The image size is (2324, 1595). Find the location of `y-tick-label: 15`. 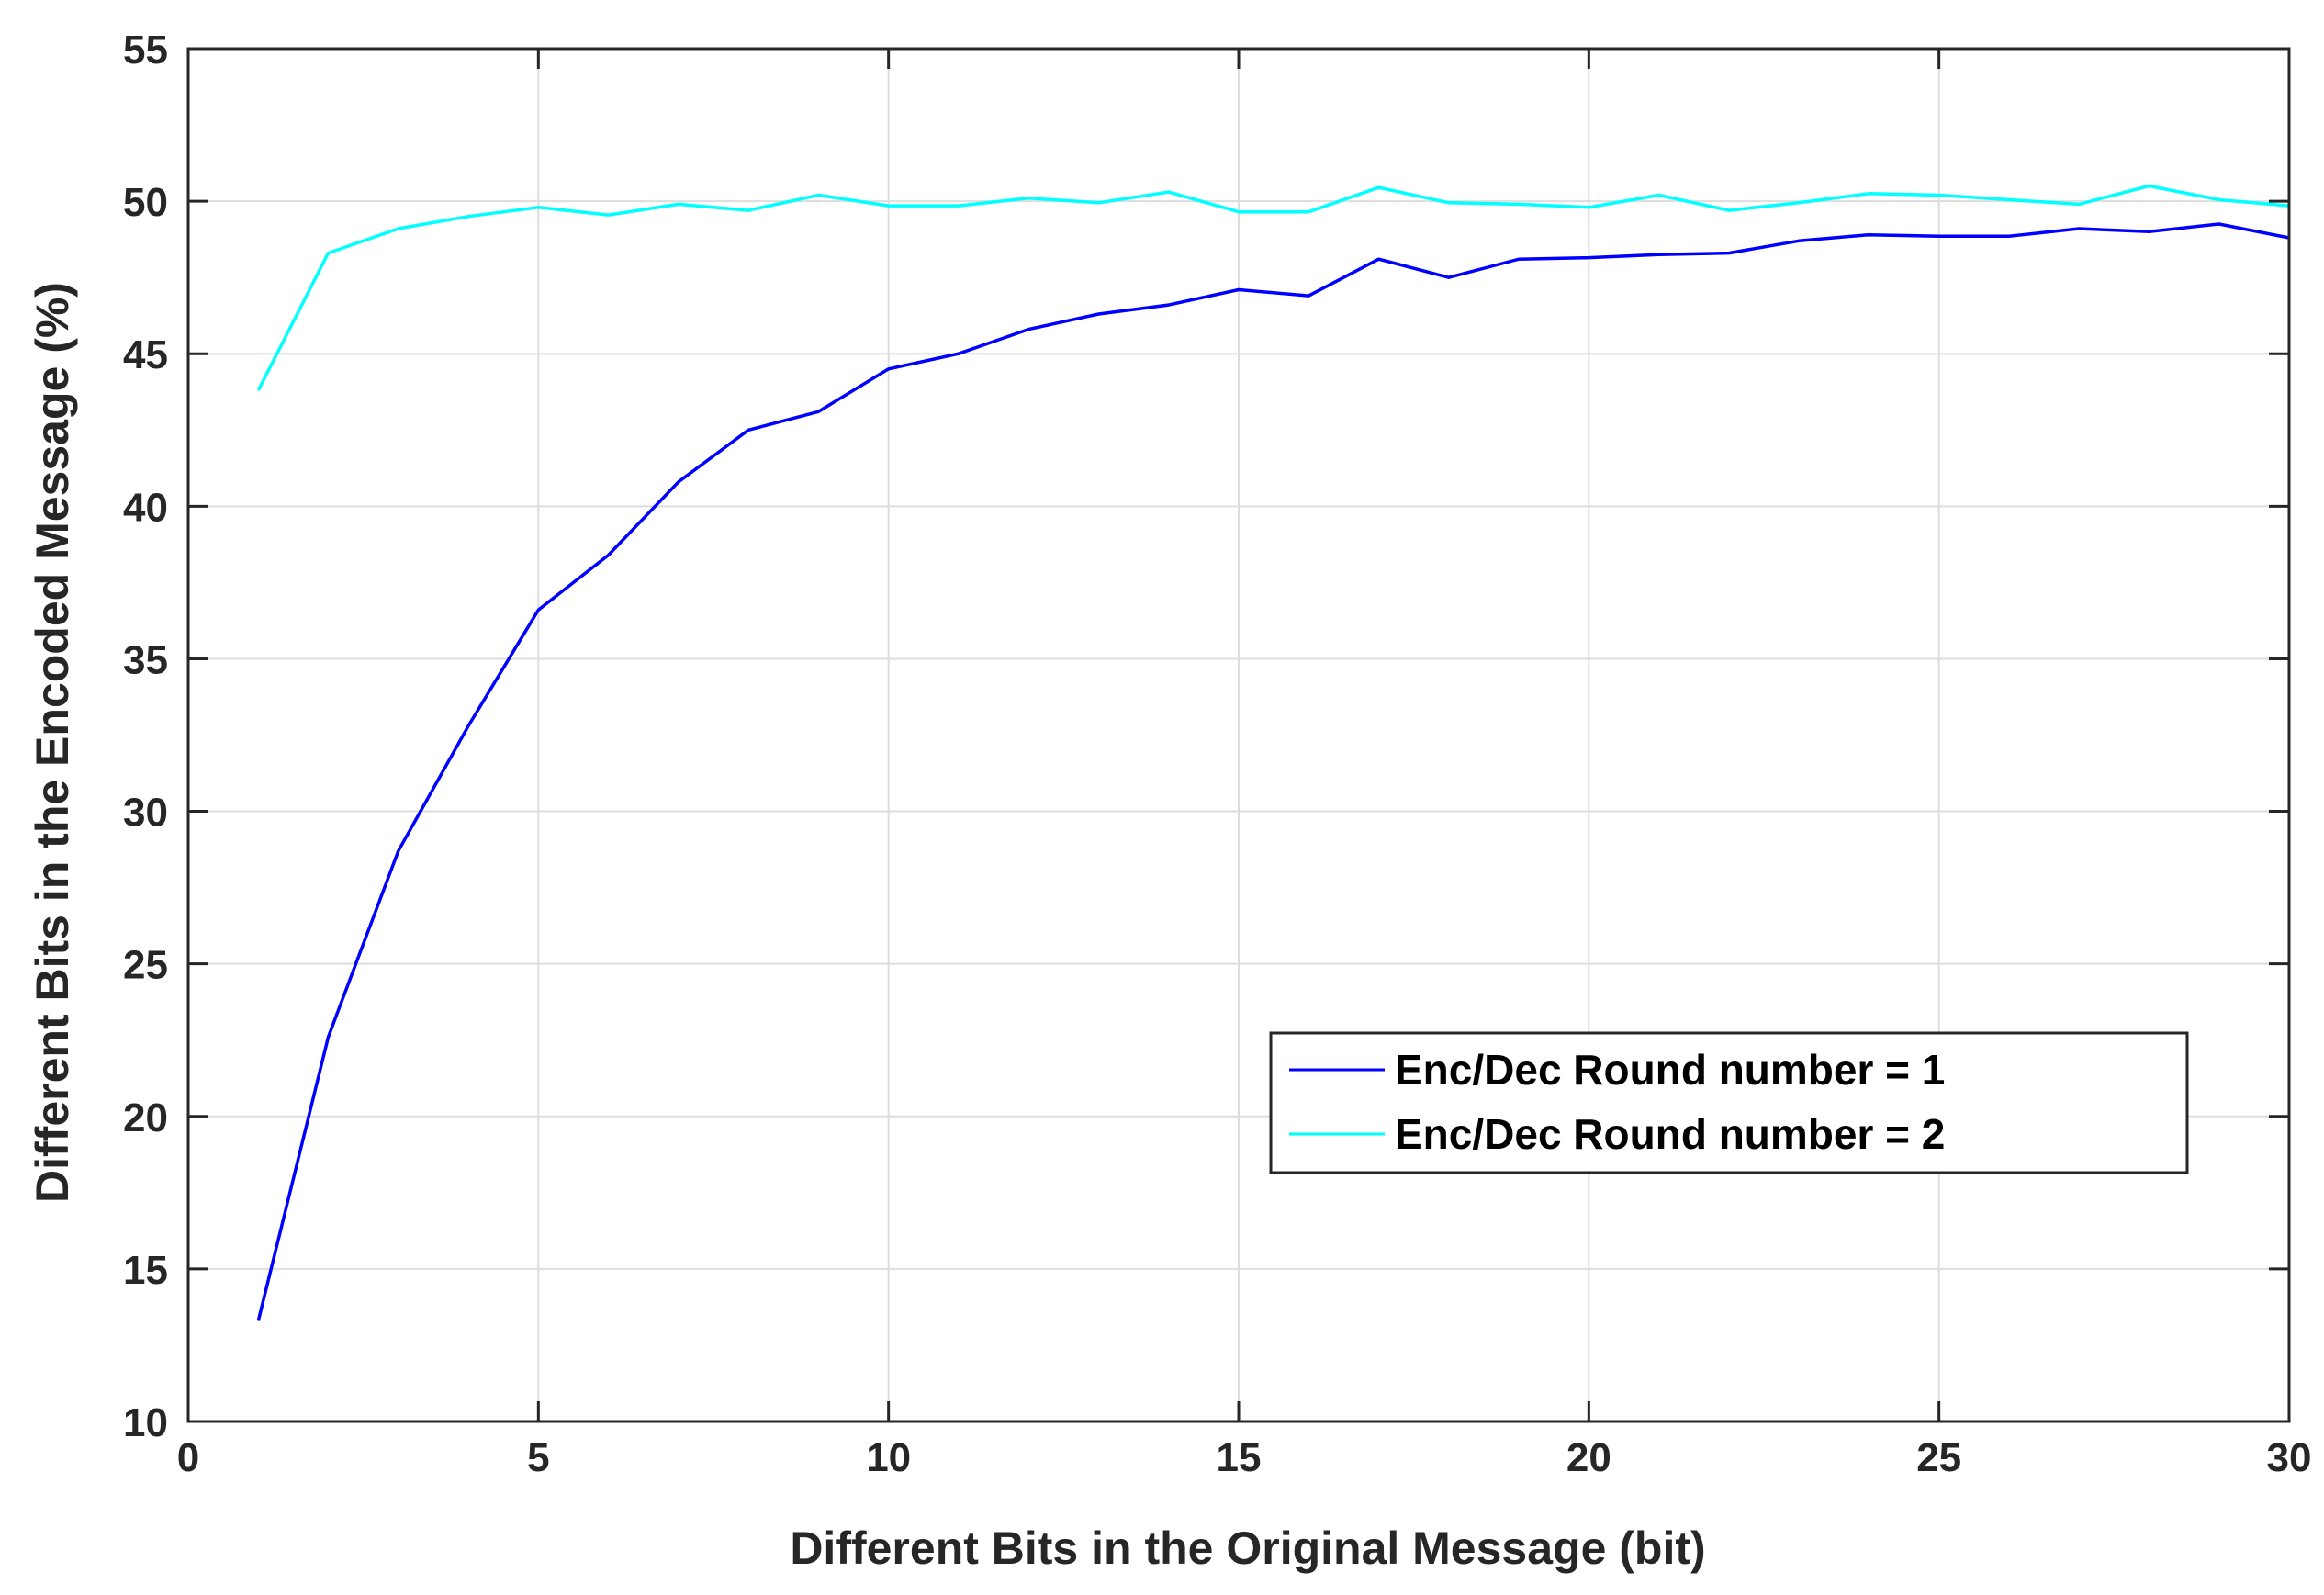

y-tick-label: 15 is located at coordinates (145, 1270).